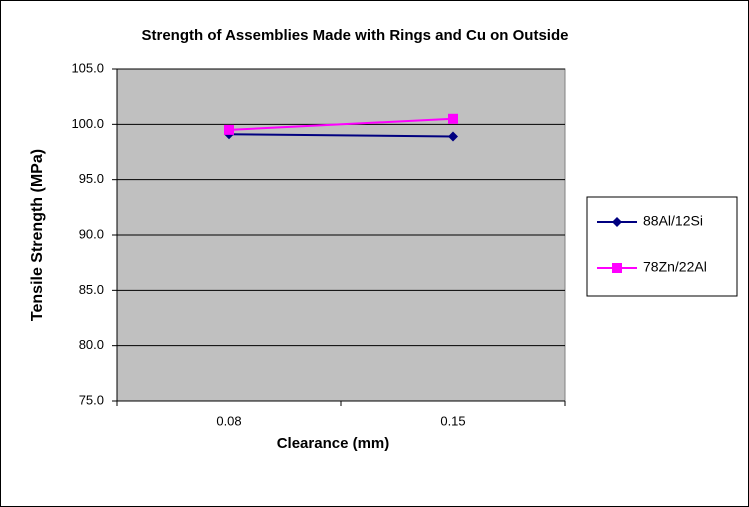 Image resolution: width=749 pixels, height=507 pixels. What do you see at coordinates (37, 235) in the screenshot?
I see `y-axis-label: Tensile Strength (MPa)` at bounding box center [37, 235].